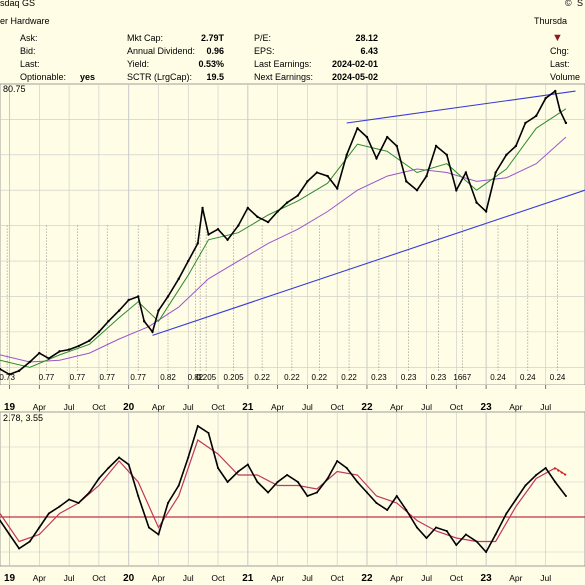  Describe the element at coordinates (212, 38) in the screenshot. I see `mkt-cap-value: 2.79T` at that location.